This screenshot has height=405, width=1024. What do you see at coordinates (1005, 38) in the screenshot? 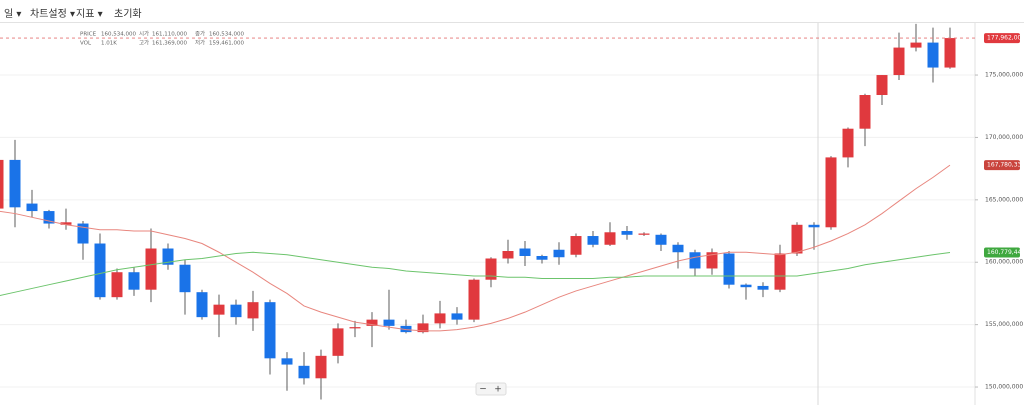
I see `price-tag-label: 177,962,000` at bounding box center [1005, 38].